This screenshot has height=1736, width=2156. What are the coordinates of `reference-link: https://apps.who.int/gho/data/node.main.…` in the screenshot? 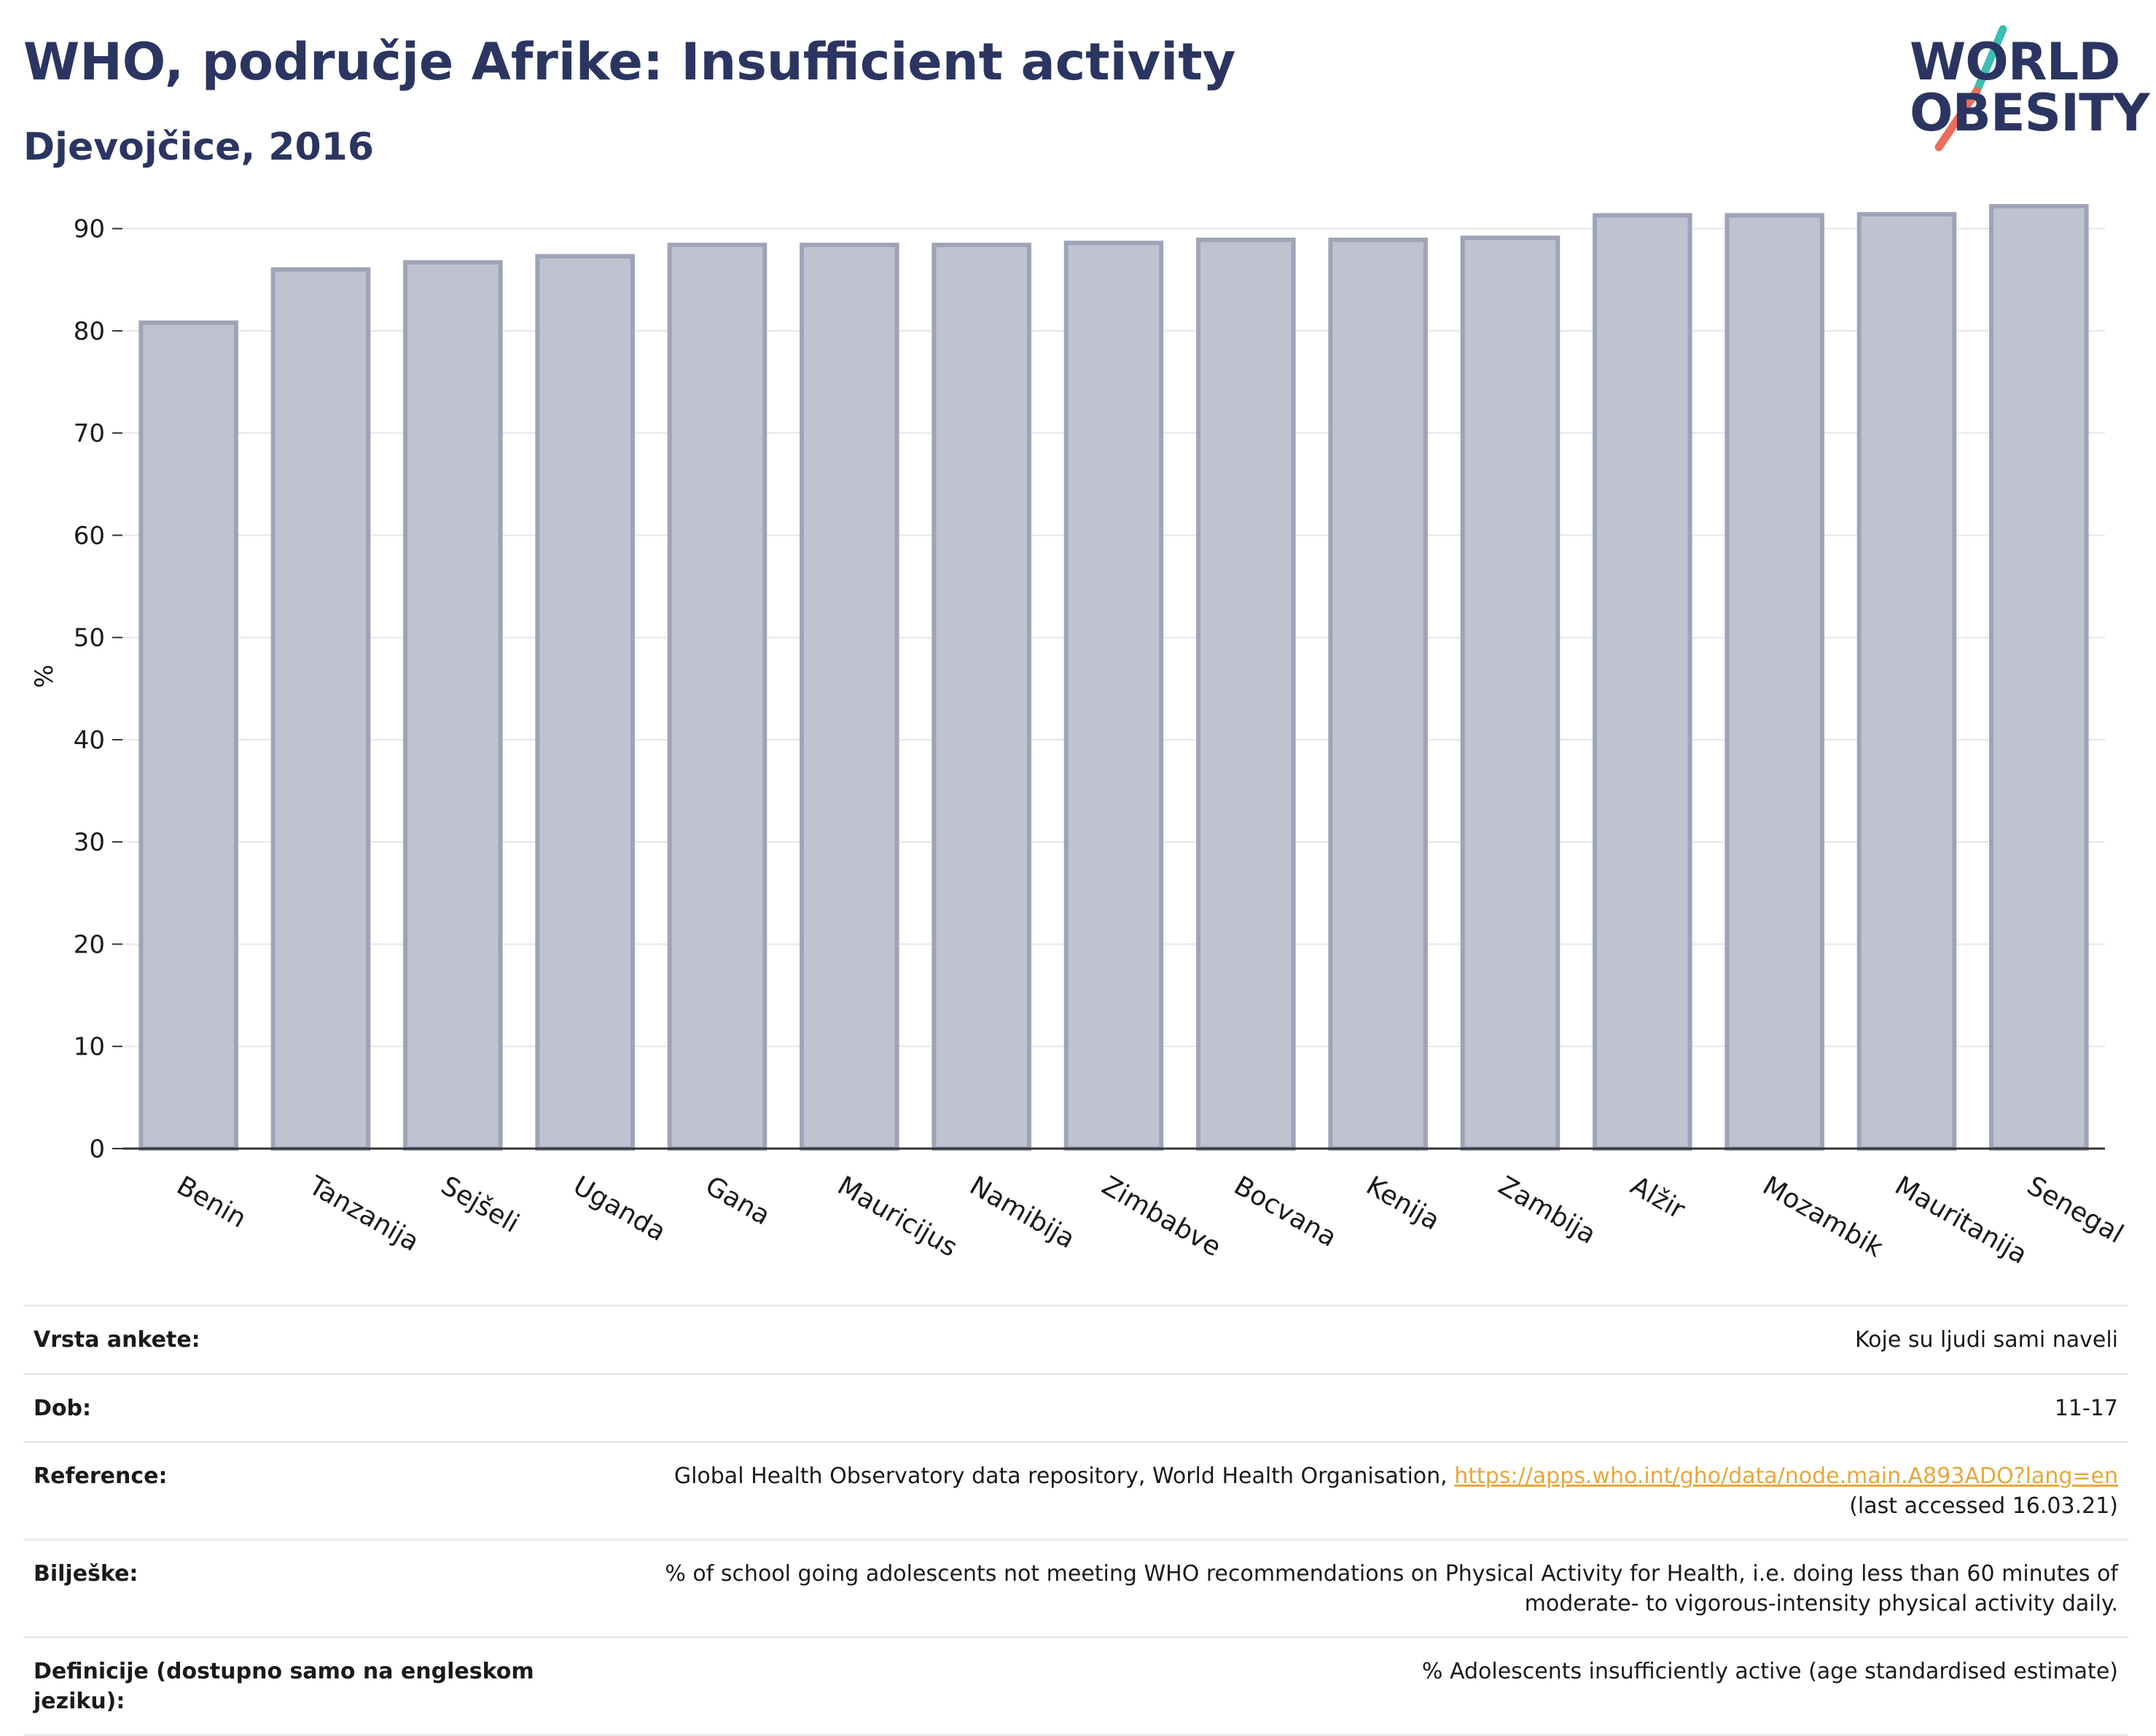 It's located at (1786, 1476).